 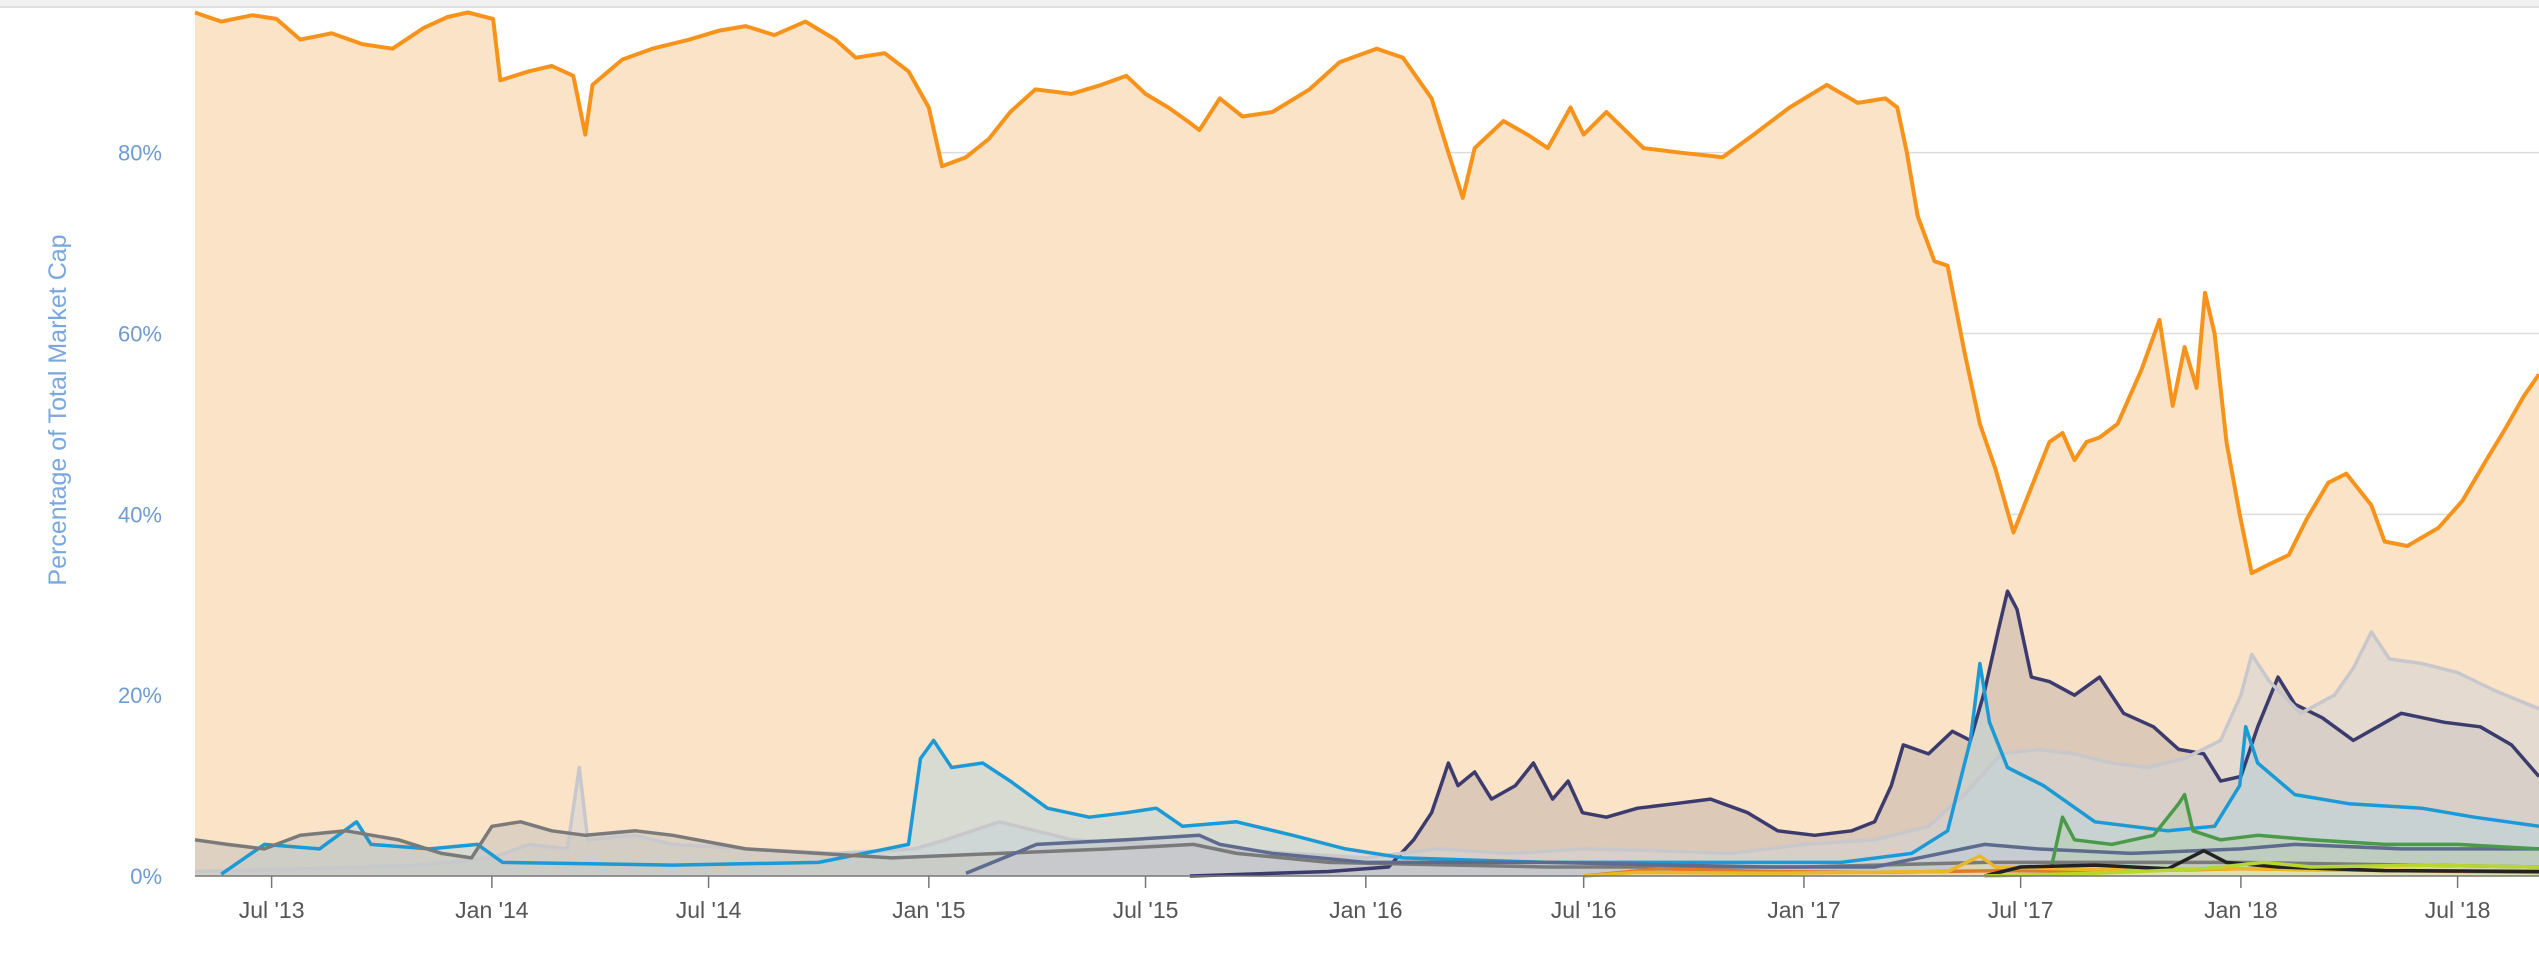 What do you see at coordinates (58, 409) in the screenshot?
I see `y-axis-title: Percentage of Total Market Cap` at bounding box center [58, 409].